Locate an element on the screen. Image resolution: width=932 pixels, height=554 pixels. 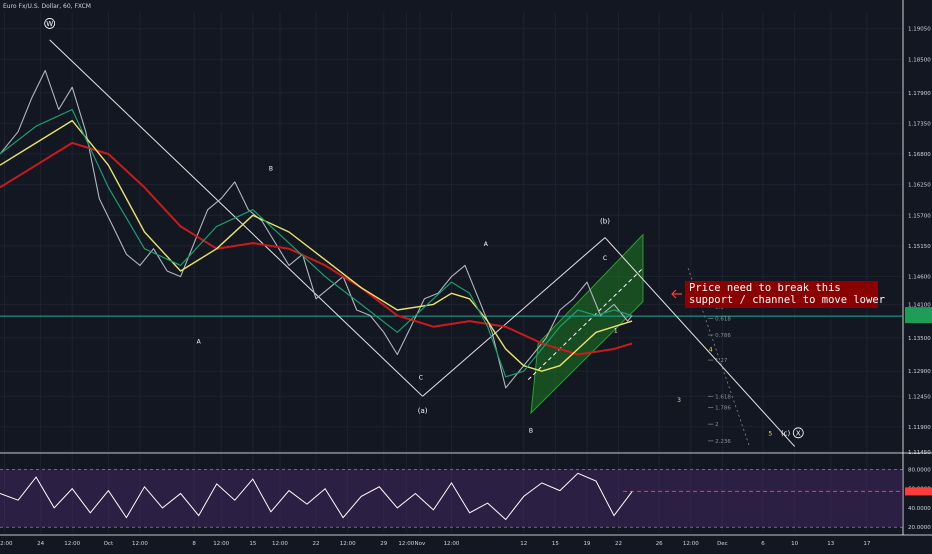
fib-levels: 0.5 0.618 0.786 1.27 1.618 1.786 2 2.236 is located at coordinates (719, 375).